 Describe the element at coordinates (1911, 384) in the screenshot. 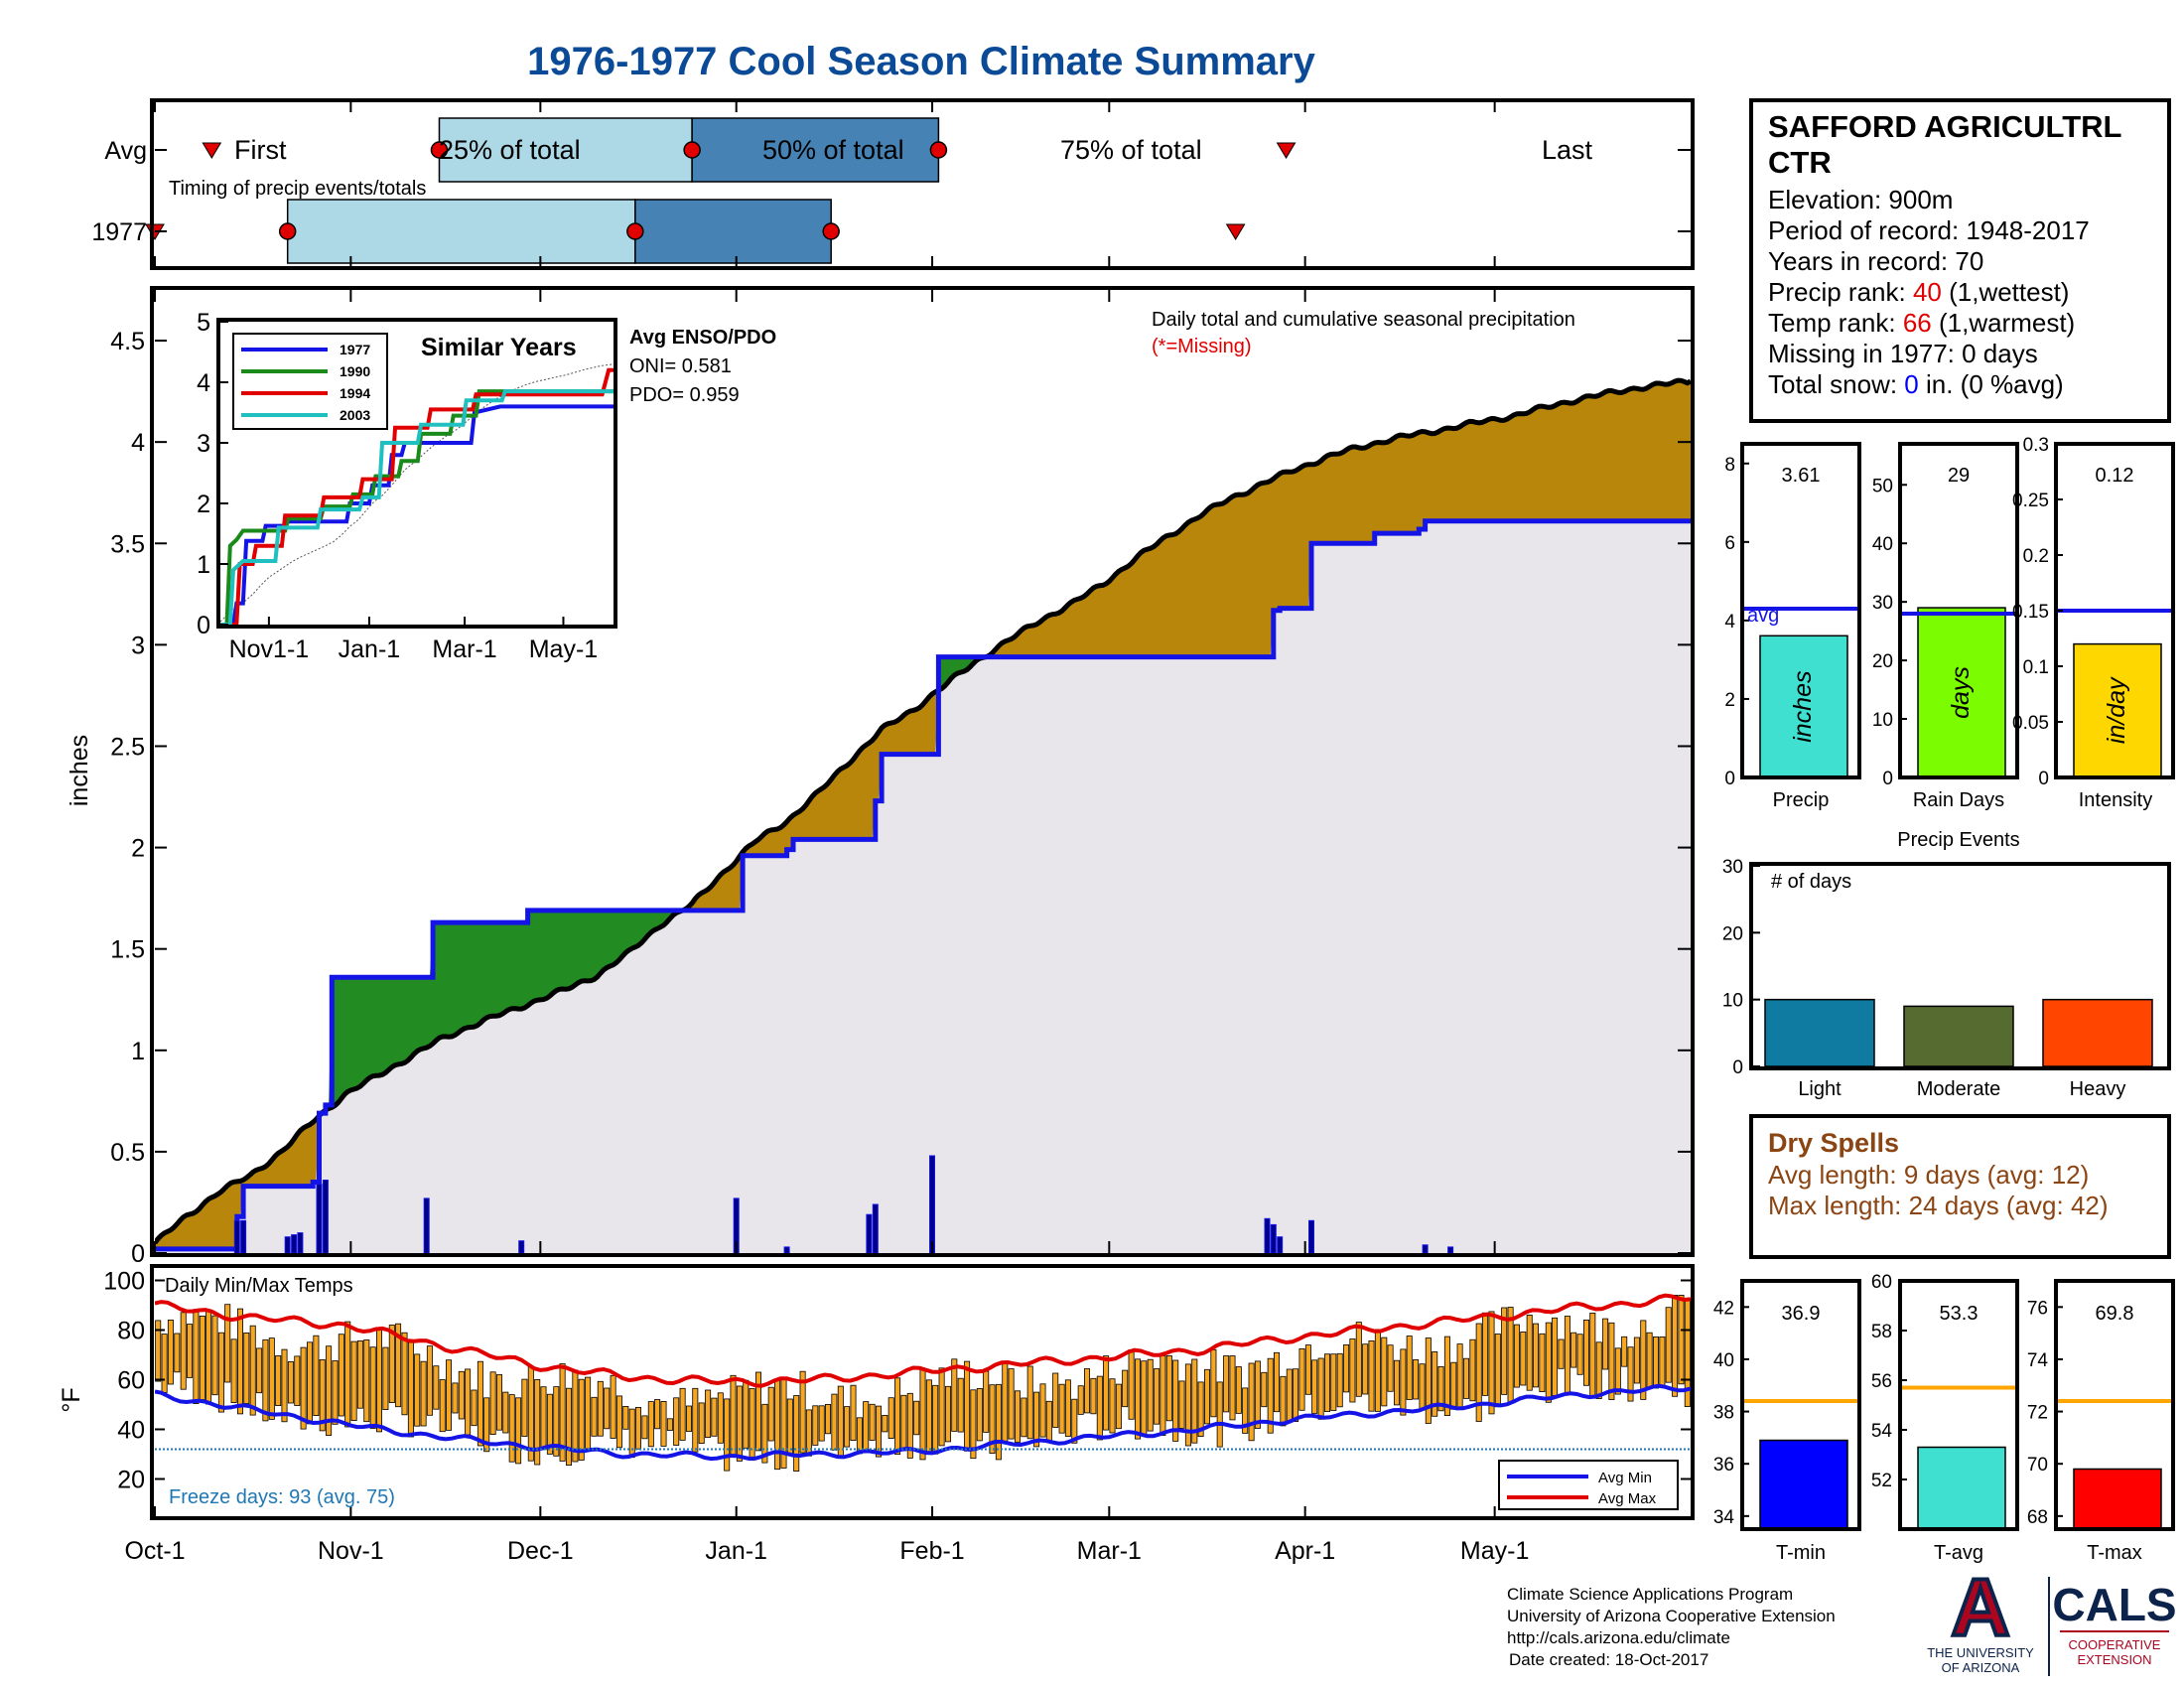

I see `snow-value: 0` at that location.